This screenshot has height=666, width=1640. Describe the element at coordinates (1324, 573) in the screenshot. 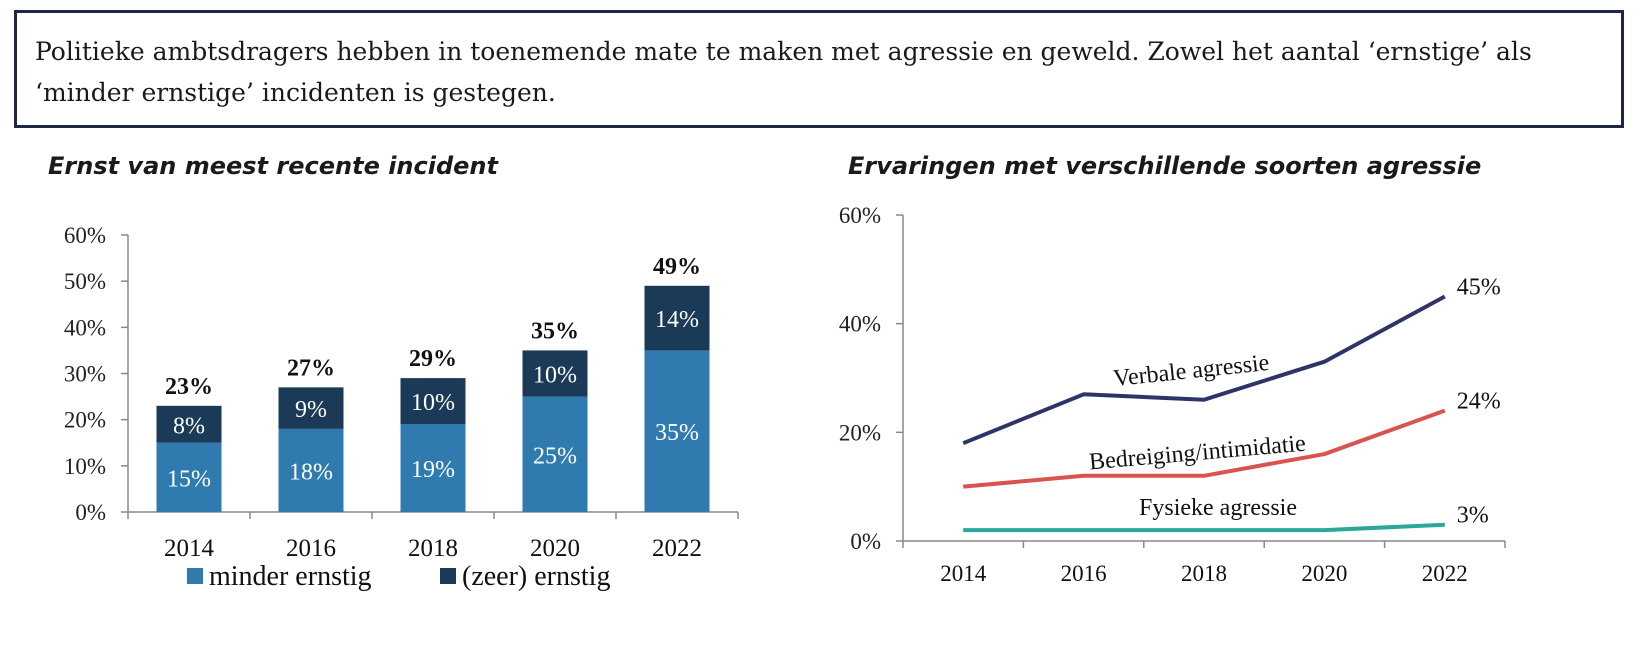

I see `line-x-tick-label: 2020` at that location.